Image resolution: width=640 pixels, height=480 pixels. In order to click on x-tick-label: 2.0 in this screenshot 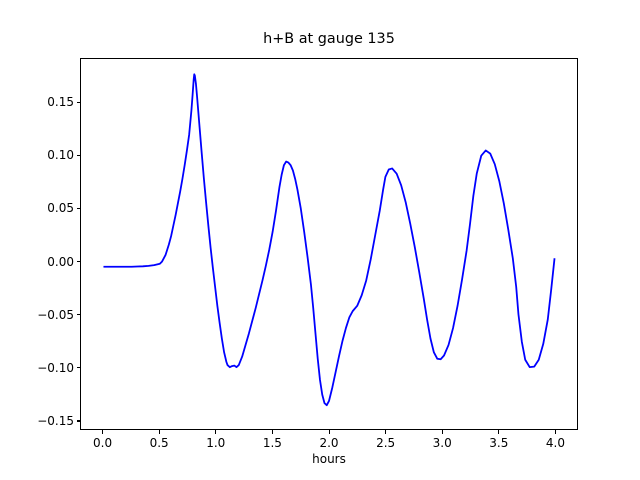, I will do `click(329, 443)`.